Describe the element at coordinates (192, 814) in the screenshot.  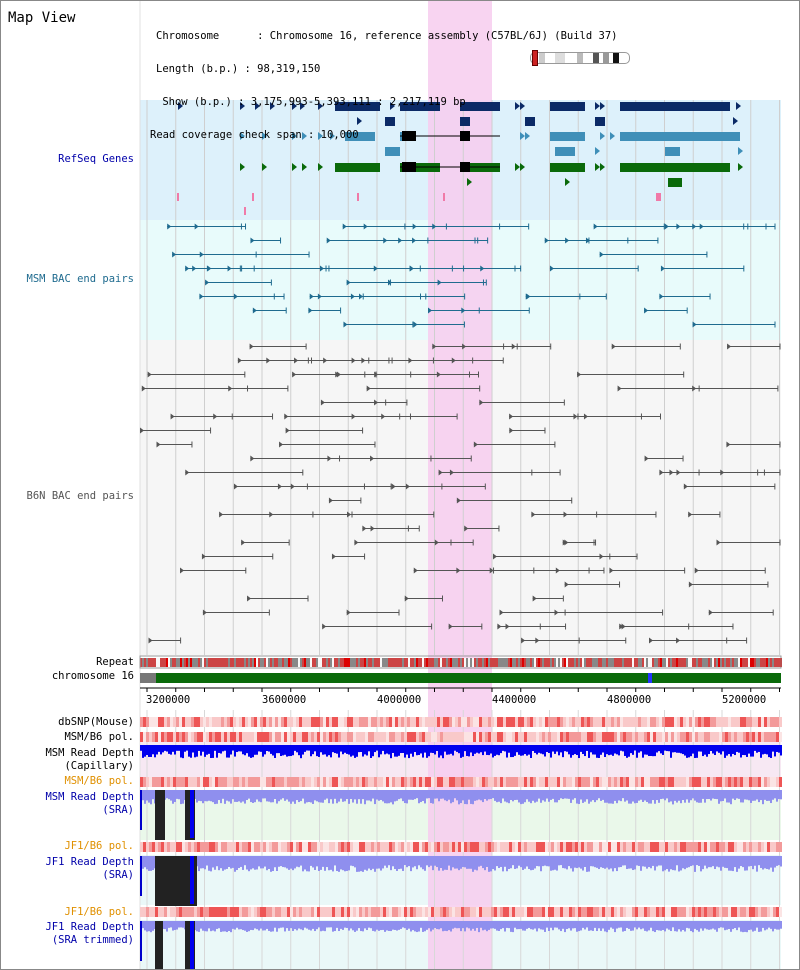
I see `coverage-high-bar` at that location.